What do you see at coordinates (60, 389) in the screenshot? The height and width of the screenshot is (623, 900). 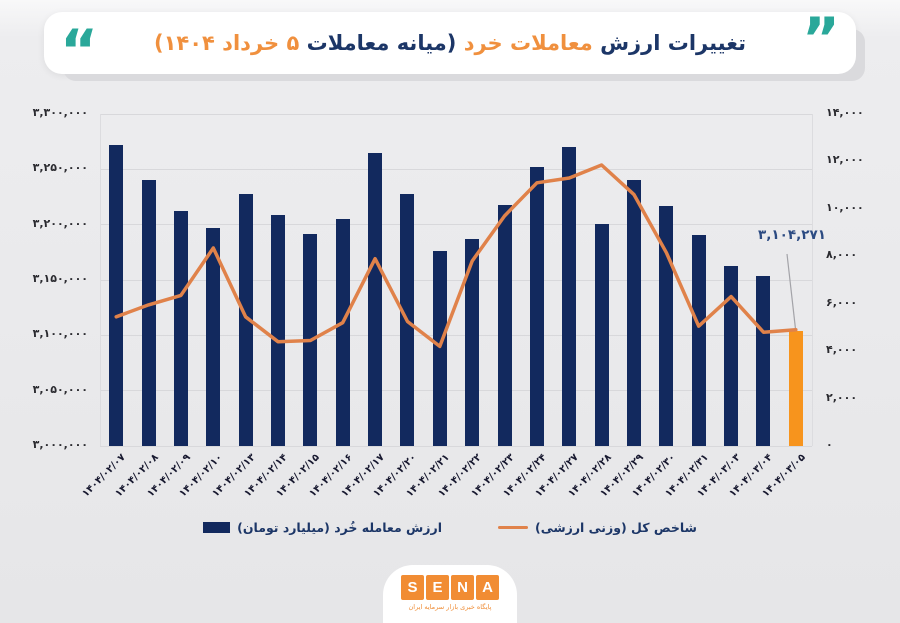 I see `y-axis-tick-left: ۳,۰۵۰,۰۰۰` at bounding box center [60, 389].